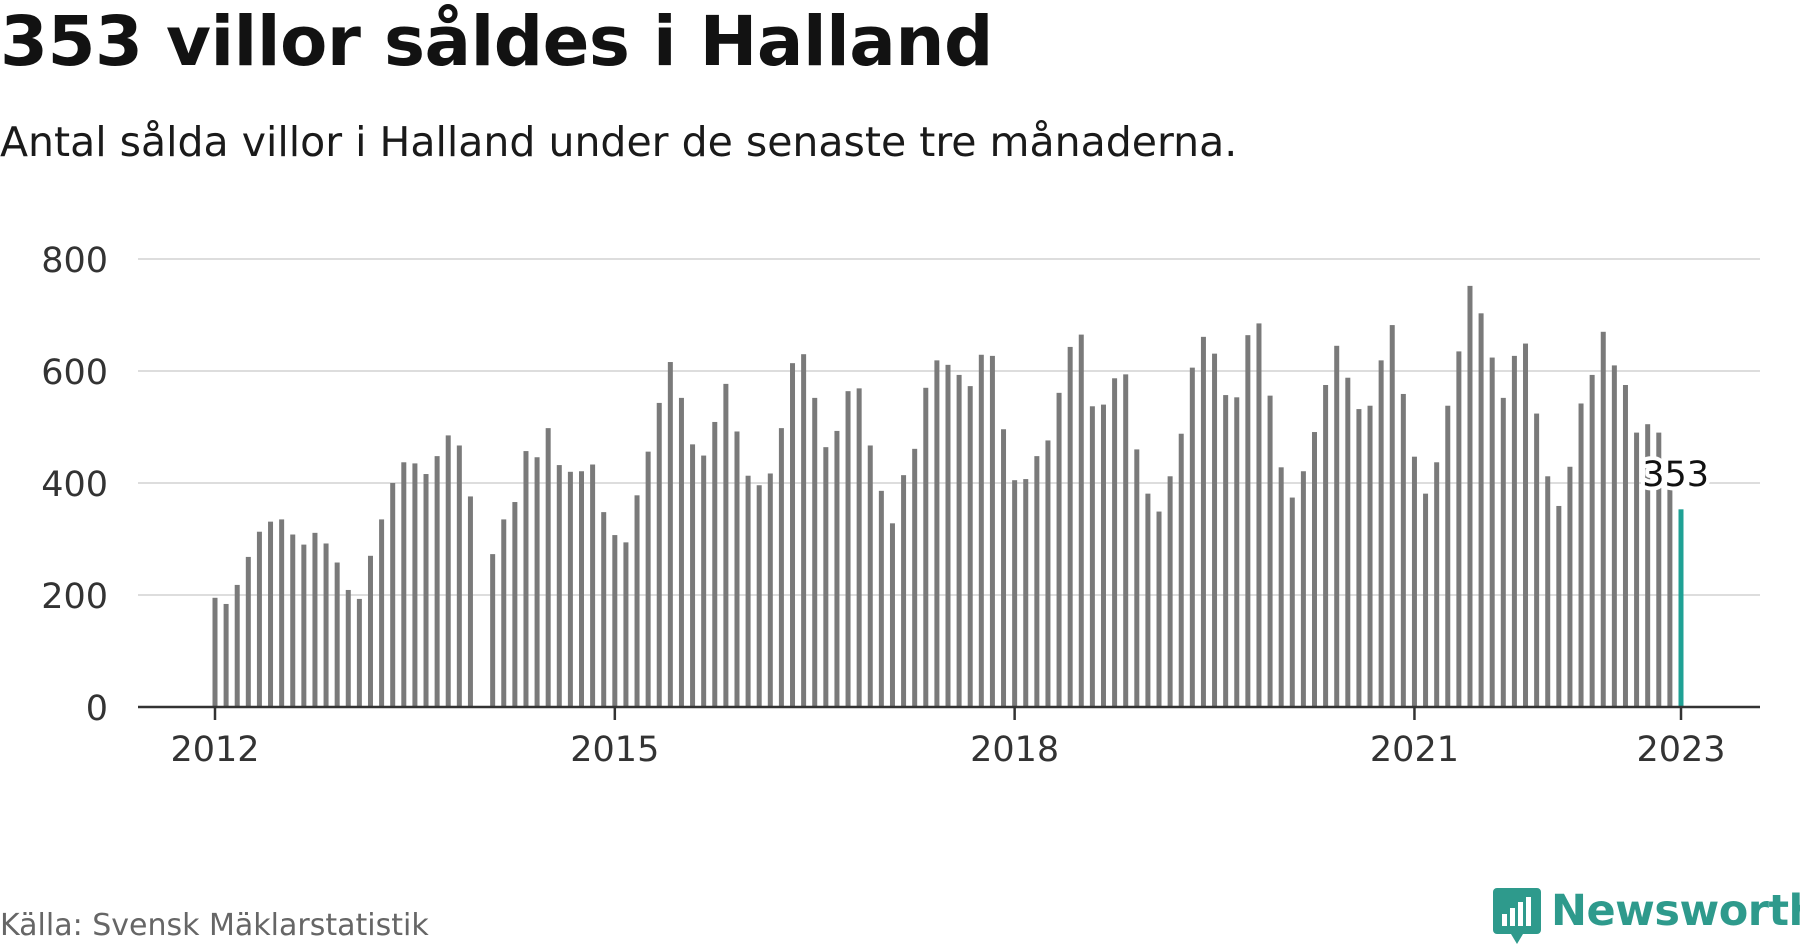 The width and height of the screenshot is (1800, 948). I want to click on y-tick-label: 600, so click(74, 373).